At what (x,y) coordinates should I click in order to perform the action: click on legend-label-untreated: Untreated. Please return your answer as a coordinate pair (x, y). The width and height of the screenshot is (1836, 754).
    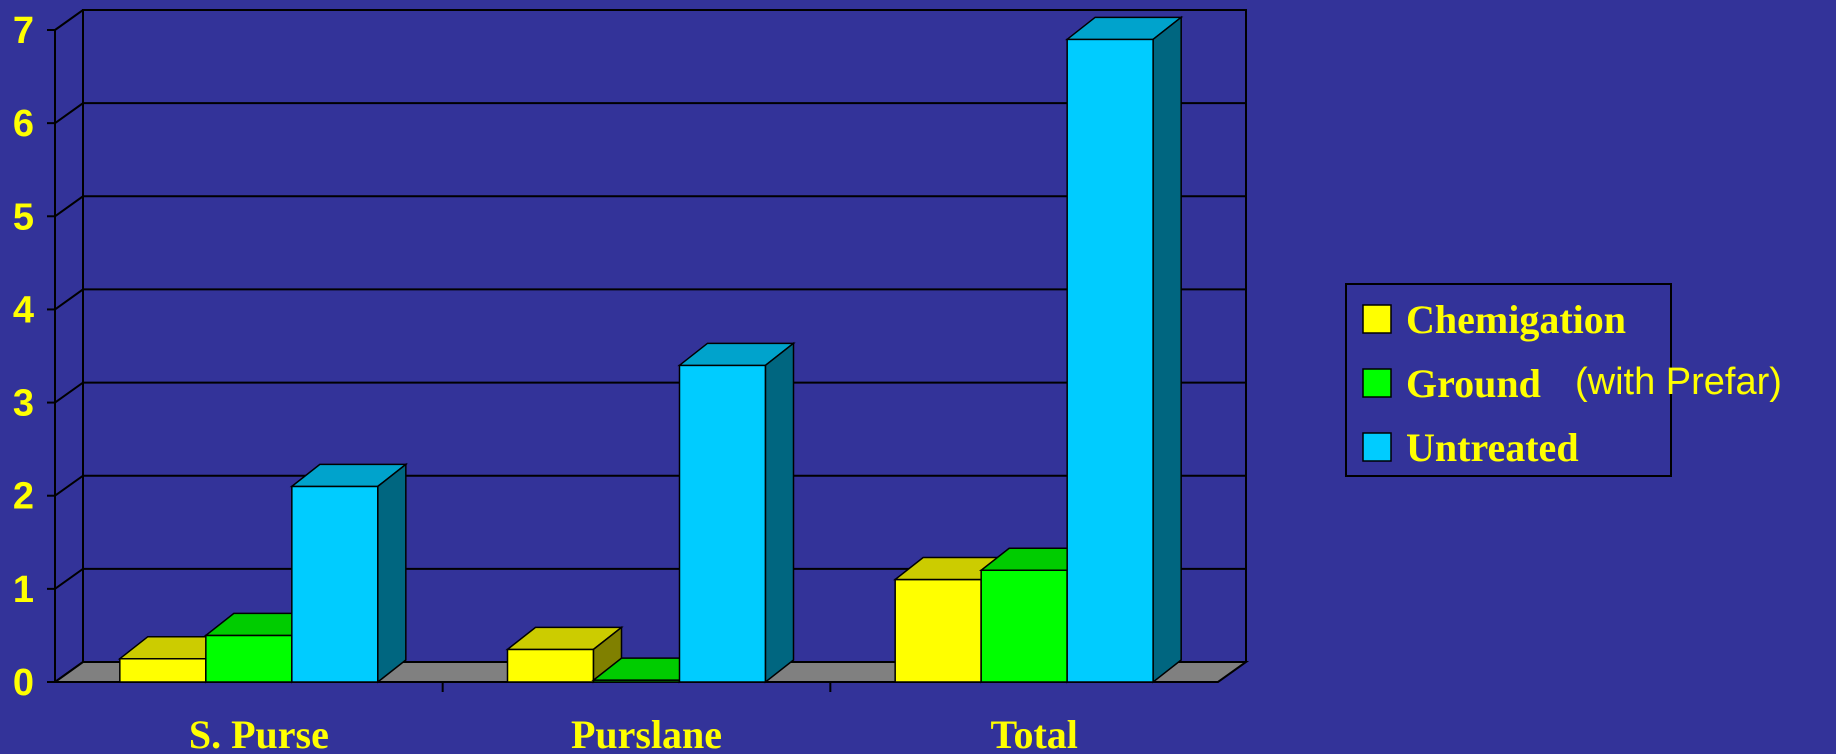
    Looking at the image, I should click on (1492, 447).